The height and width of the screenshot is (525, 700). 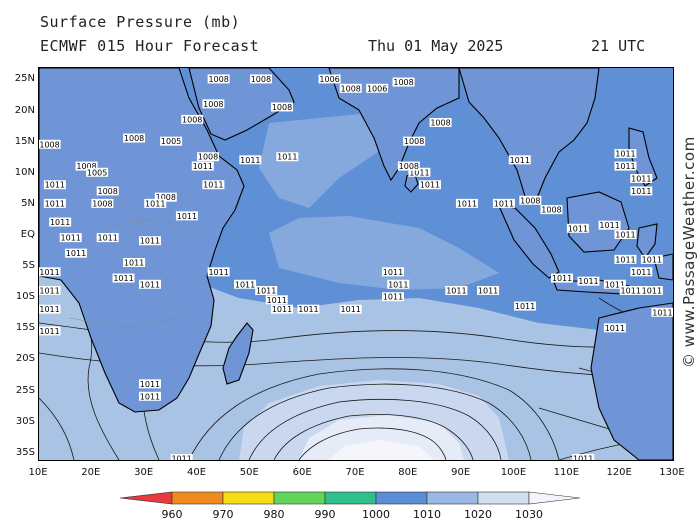 What do you see at coordinates (91, 472) in the screenshot?
I see `longitude-label: 20E` at bounding box center [91, 472].